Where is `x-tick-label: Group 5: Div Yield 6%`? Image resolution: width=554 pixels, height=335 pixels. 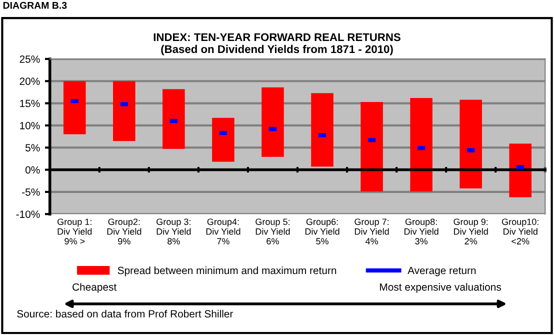
x-tick-label: Group 5: Div Yield 6% is located at coordinates (273, 231).